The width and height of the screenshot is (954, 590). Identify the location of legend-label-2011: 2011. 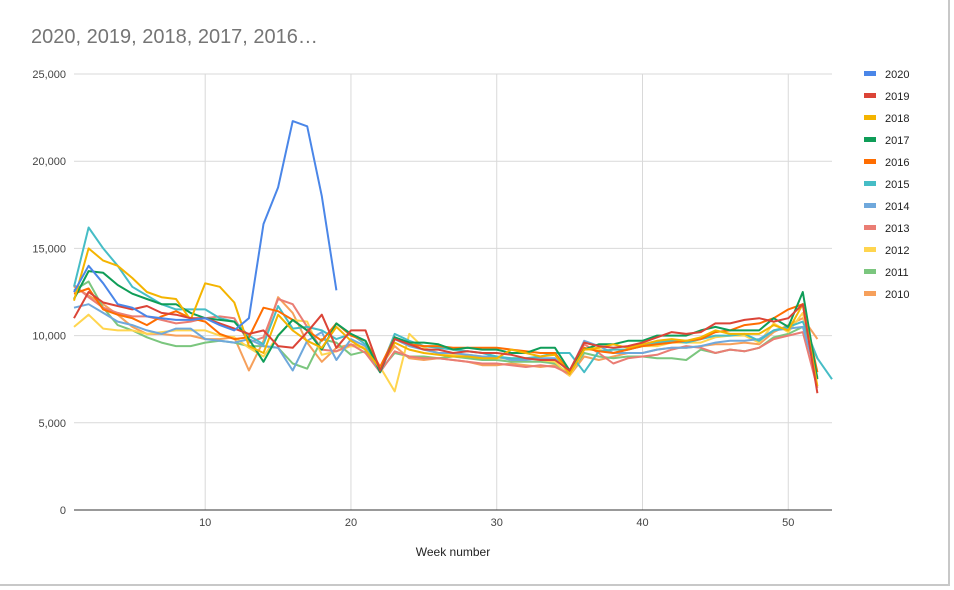
(897, 273).